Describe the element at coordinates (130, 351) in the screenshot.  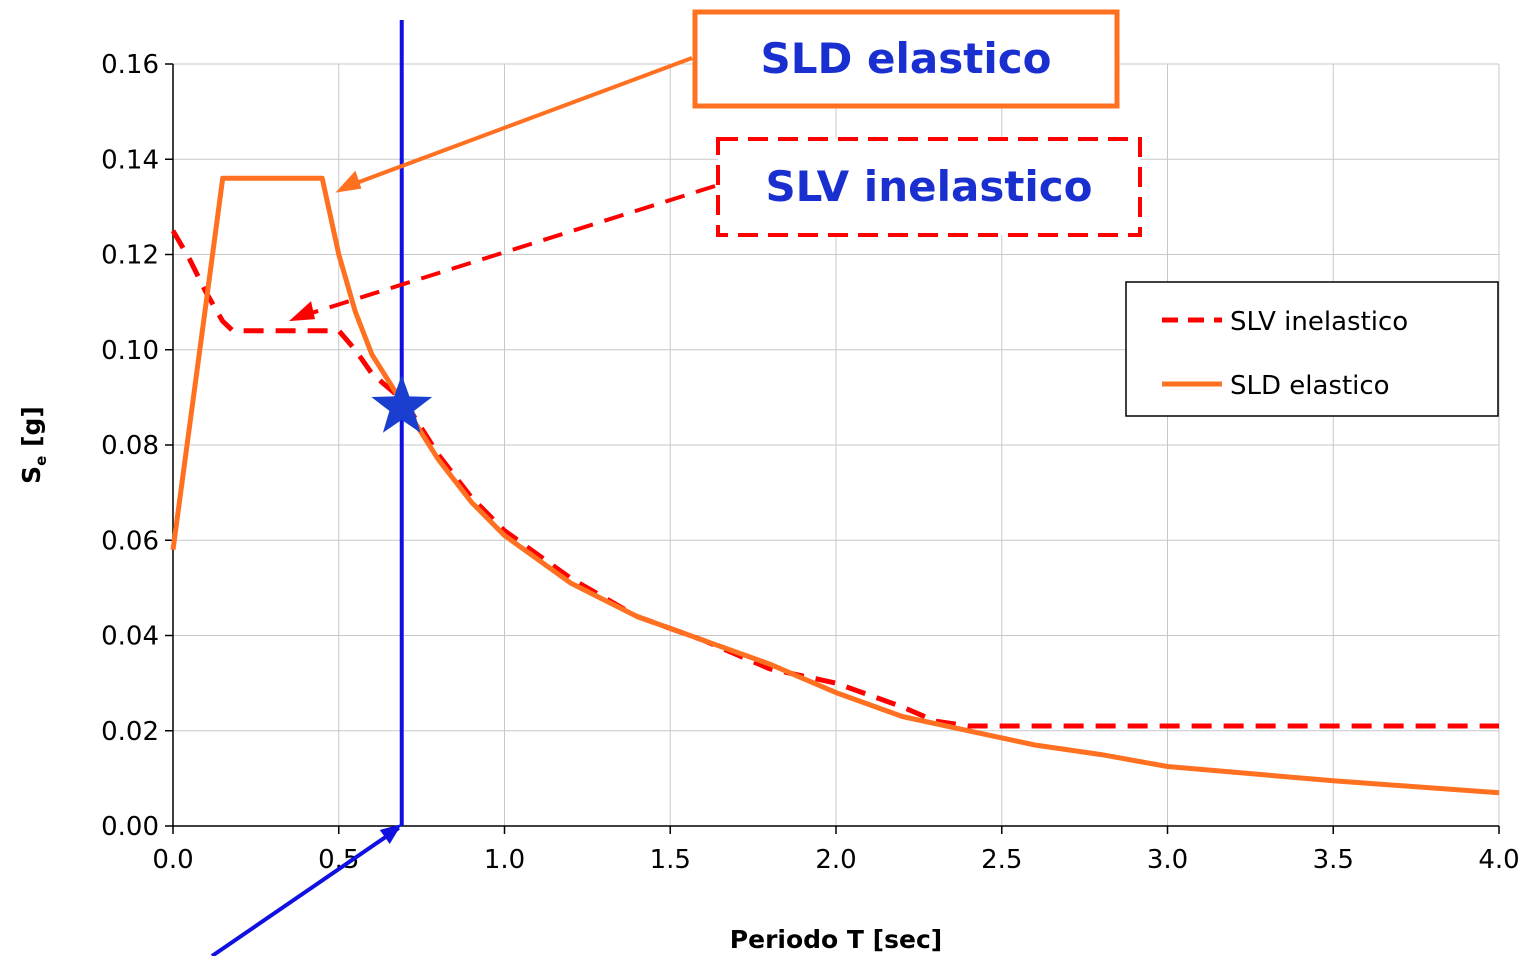
I see `y-tick-label: 0.10` at that location.